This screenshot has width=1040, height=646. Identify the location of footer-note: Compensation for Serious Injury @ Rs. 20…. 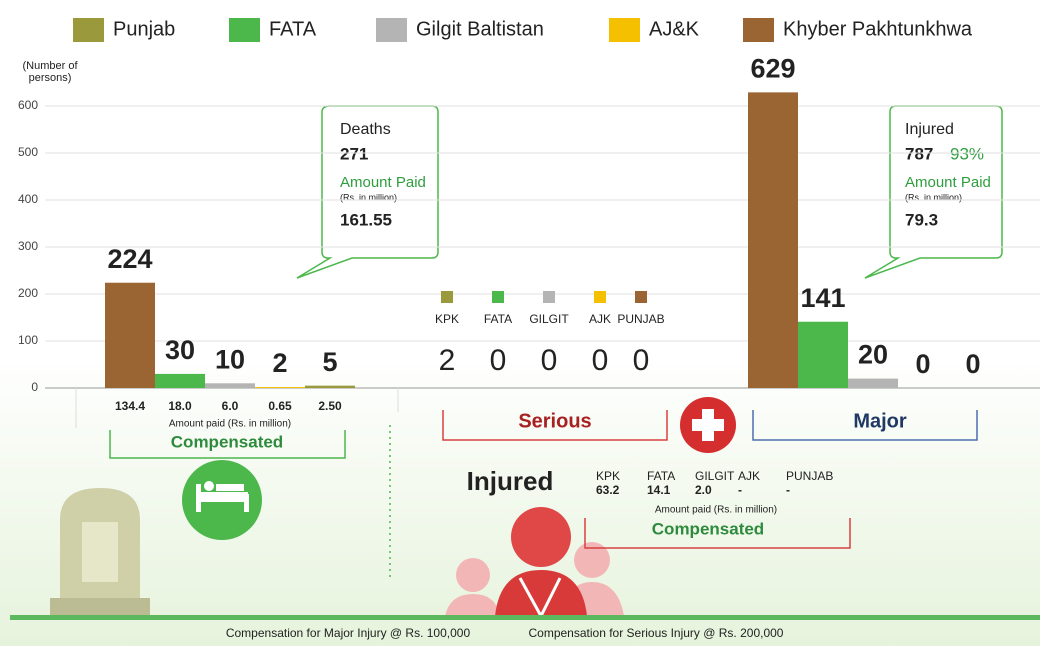
(656, 633).